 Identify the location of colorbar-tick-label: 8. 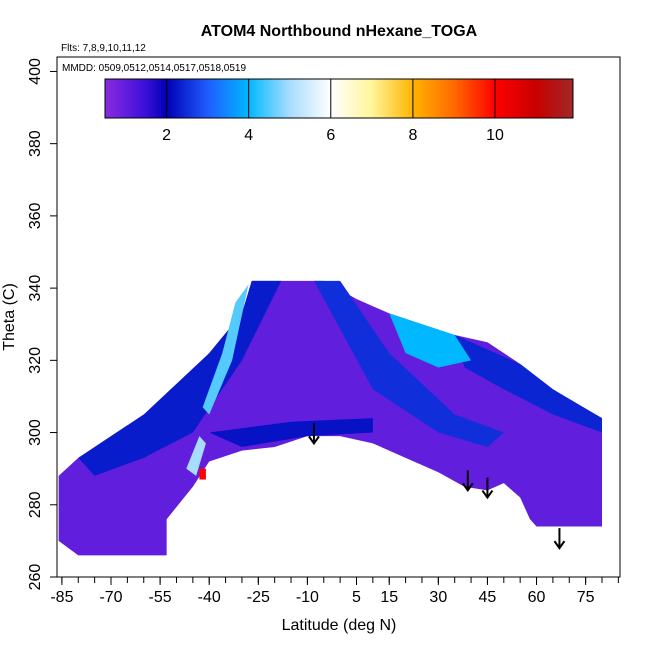
(412, 135).